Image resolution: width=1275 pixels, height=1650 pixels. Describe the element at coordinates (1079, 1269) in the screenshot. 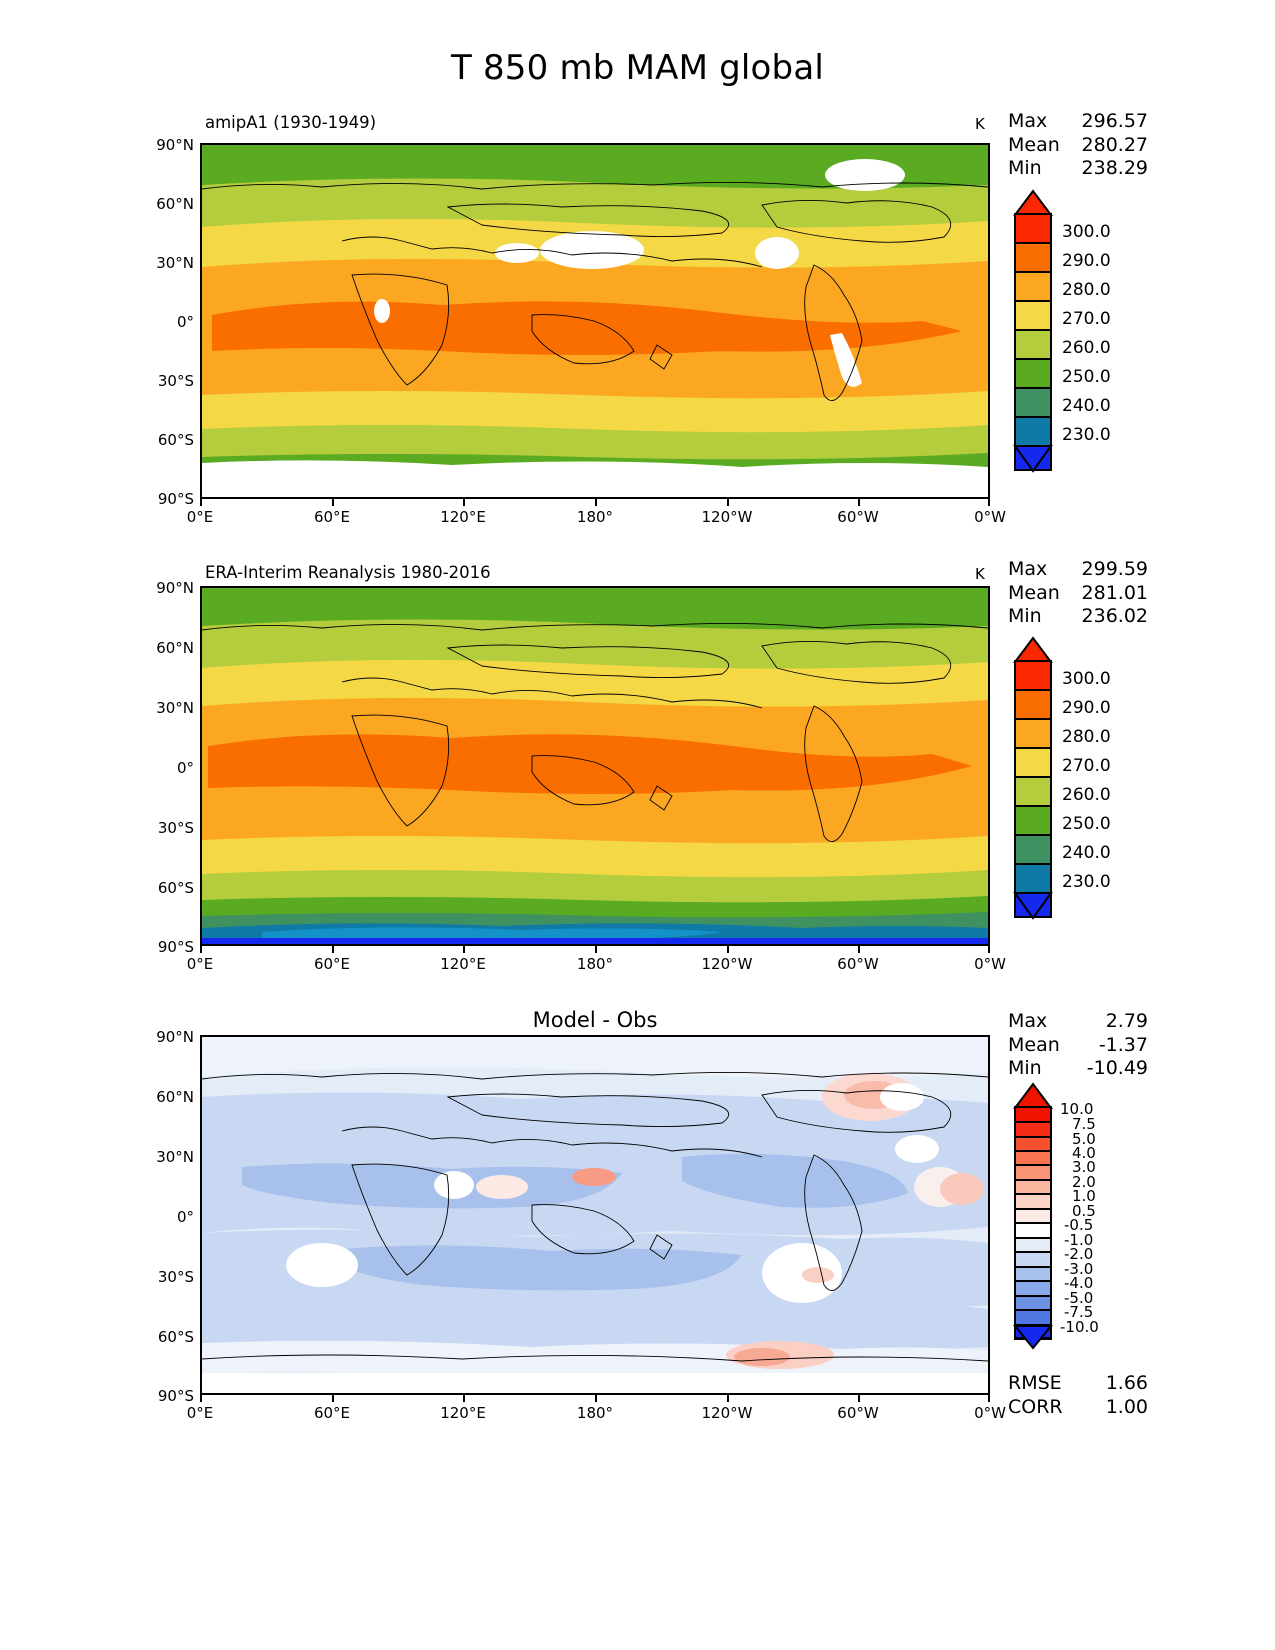

I see `colorbar-tick: -3.0` at that location.